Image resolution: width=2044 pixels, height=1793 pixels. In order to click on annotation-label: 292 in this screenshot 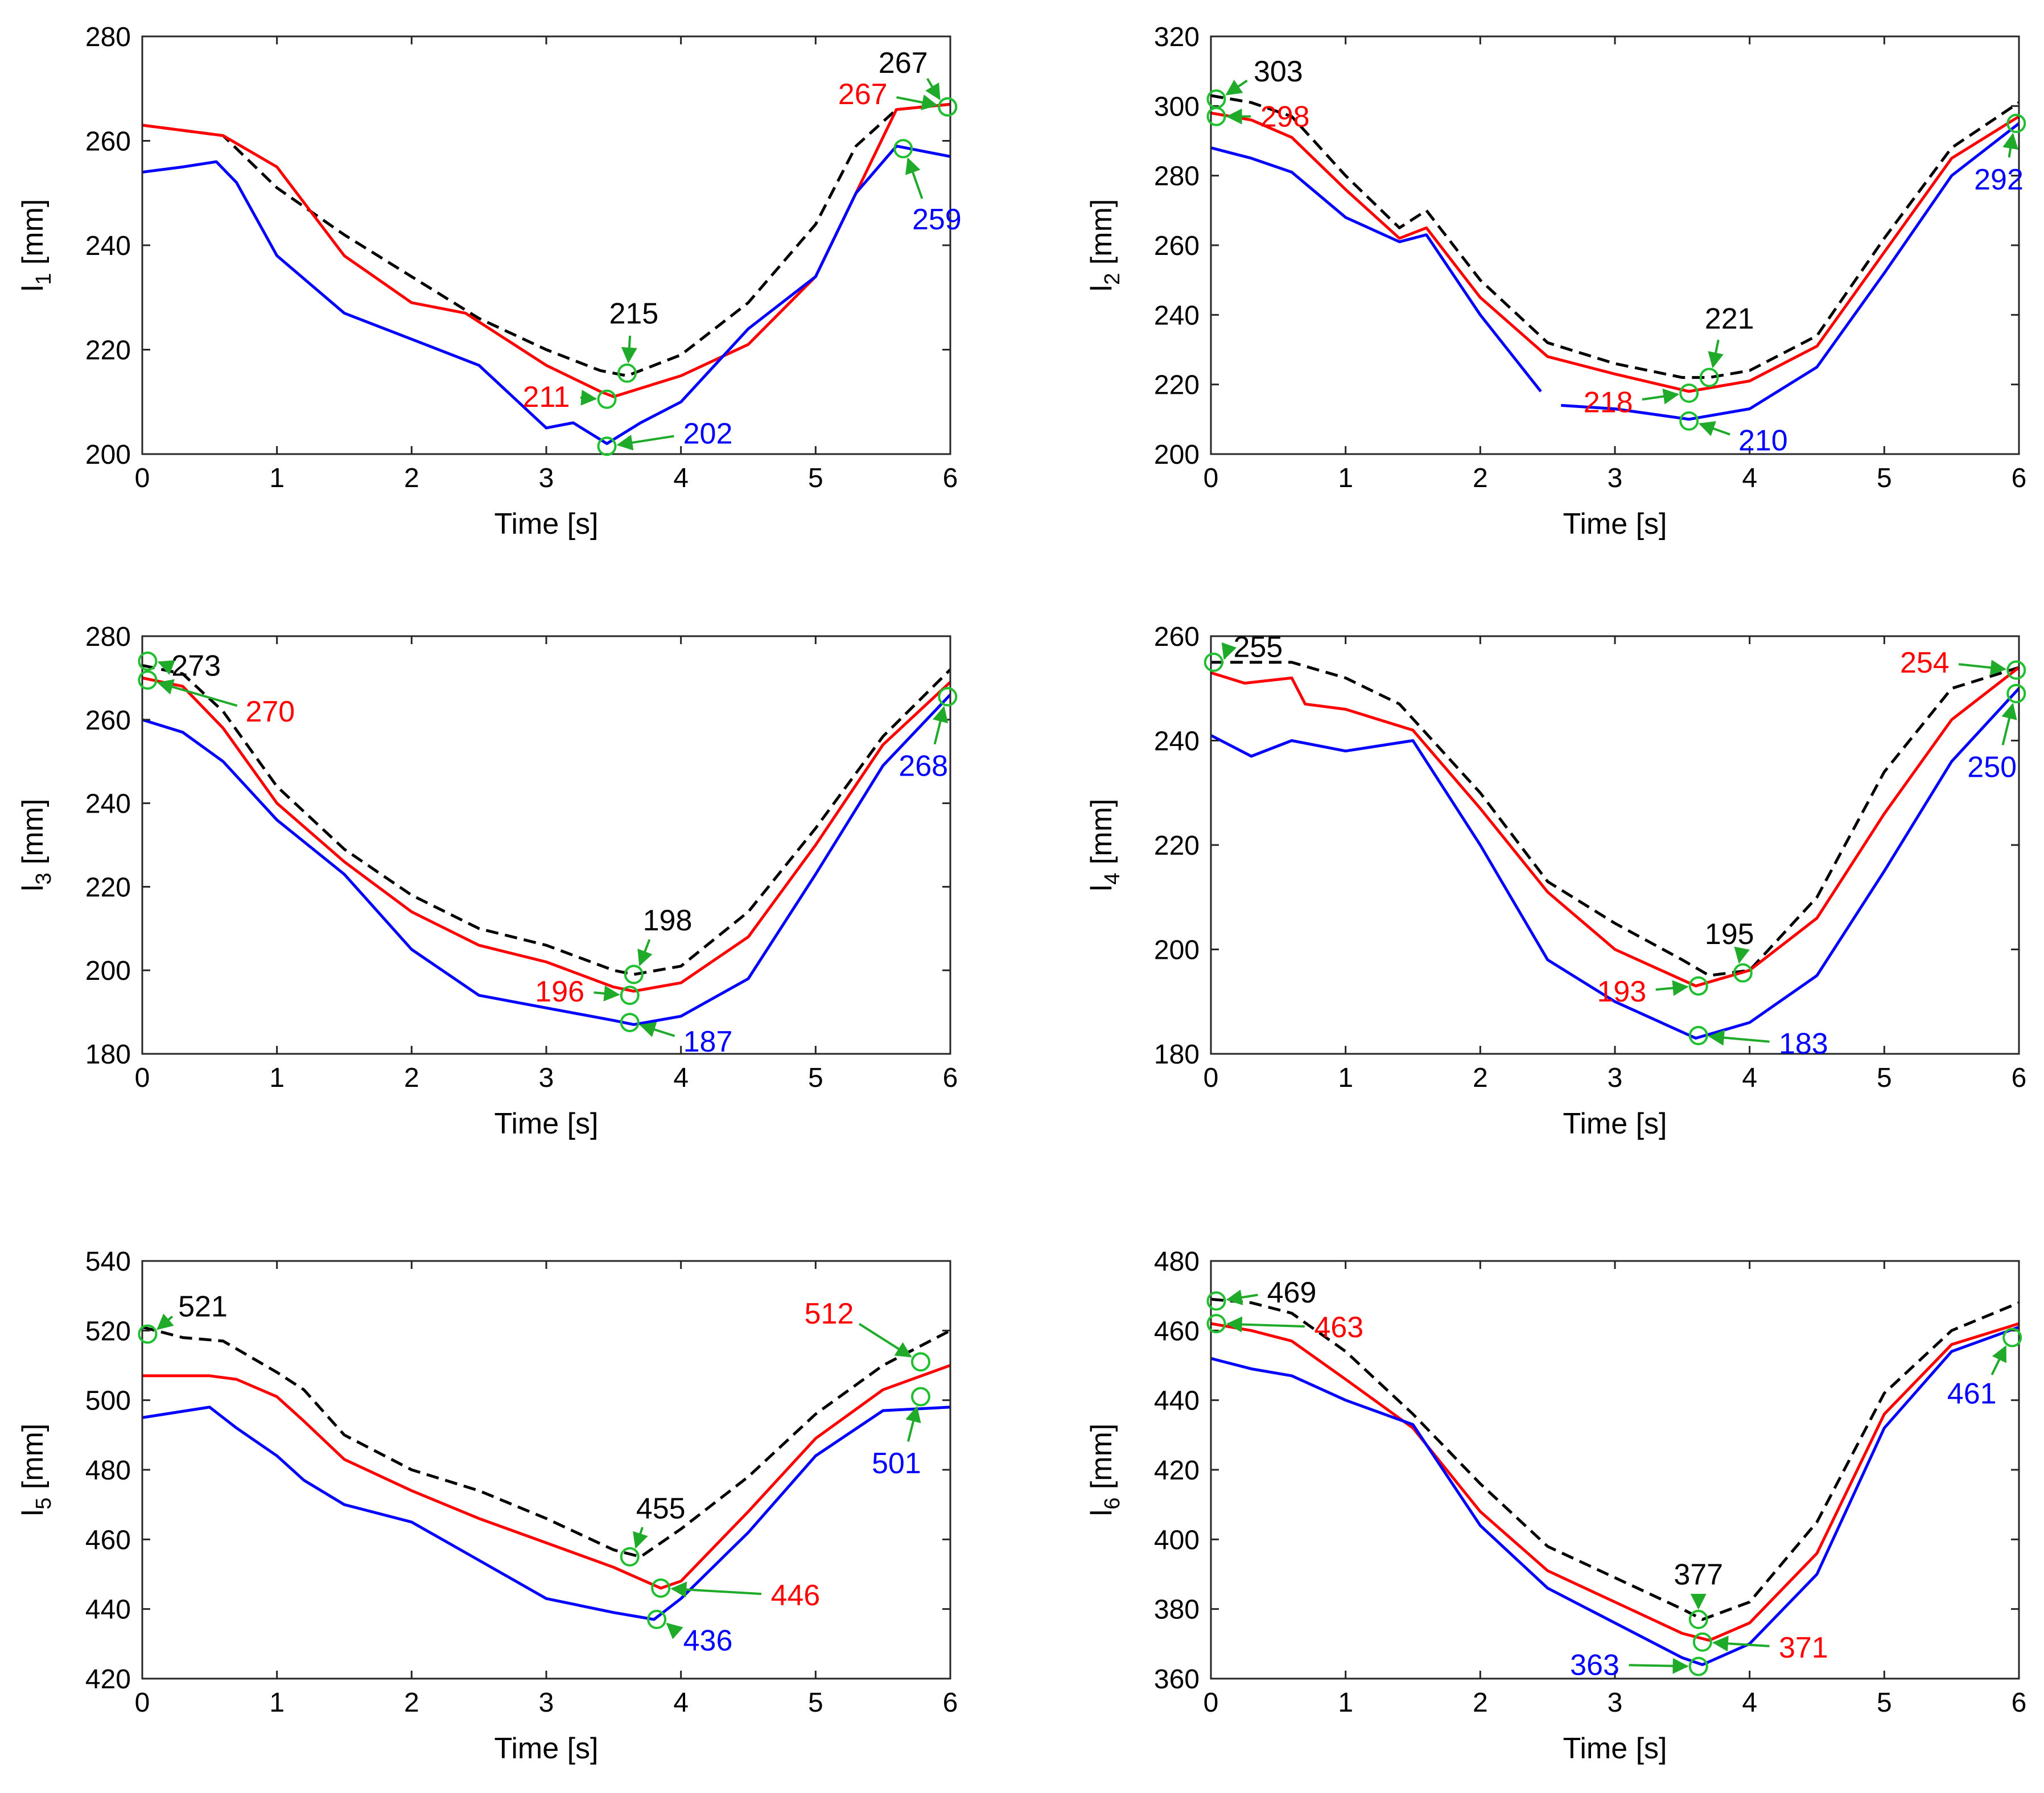, I will do `click(1999, 179)`.